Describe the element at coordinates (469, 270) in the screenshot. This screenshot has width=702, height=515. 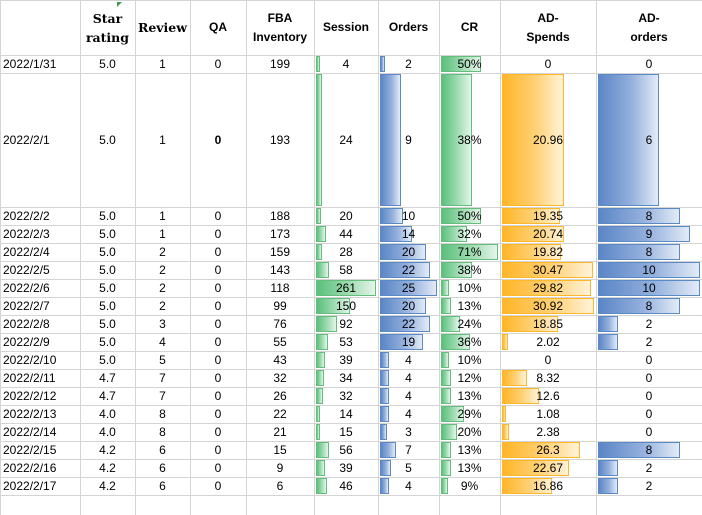
I see `cell-cr: 38%` at that location.